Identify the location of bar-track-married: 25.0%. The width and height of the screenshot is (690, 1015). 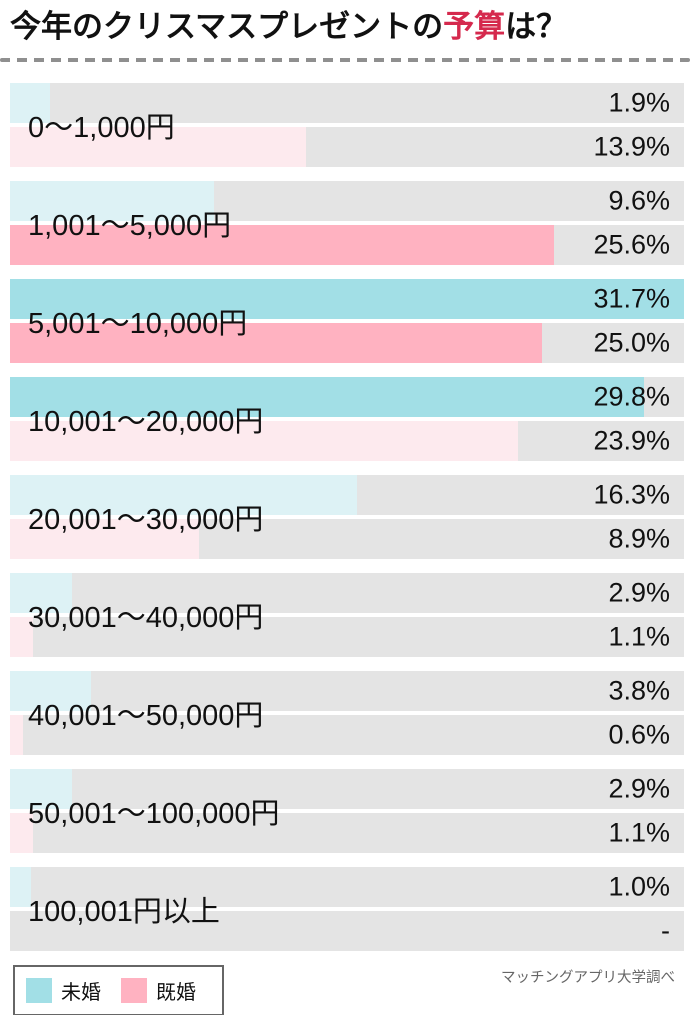
(347, 342).